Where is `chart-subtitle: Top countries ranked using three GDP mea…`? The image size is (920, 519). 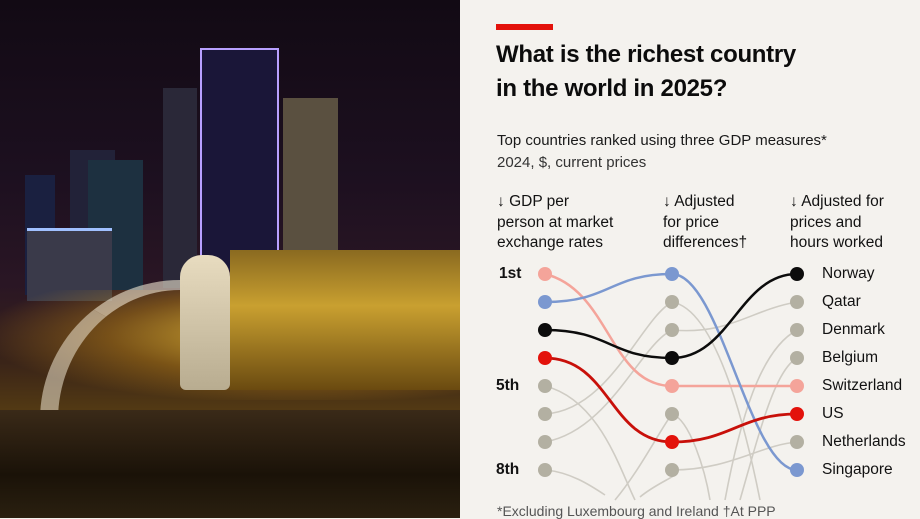
chart-subtitle: Top countries ranked using three GDP mea… is located at coordinates (662, 140).